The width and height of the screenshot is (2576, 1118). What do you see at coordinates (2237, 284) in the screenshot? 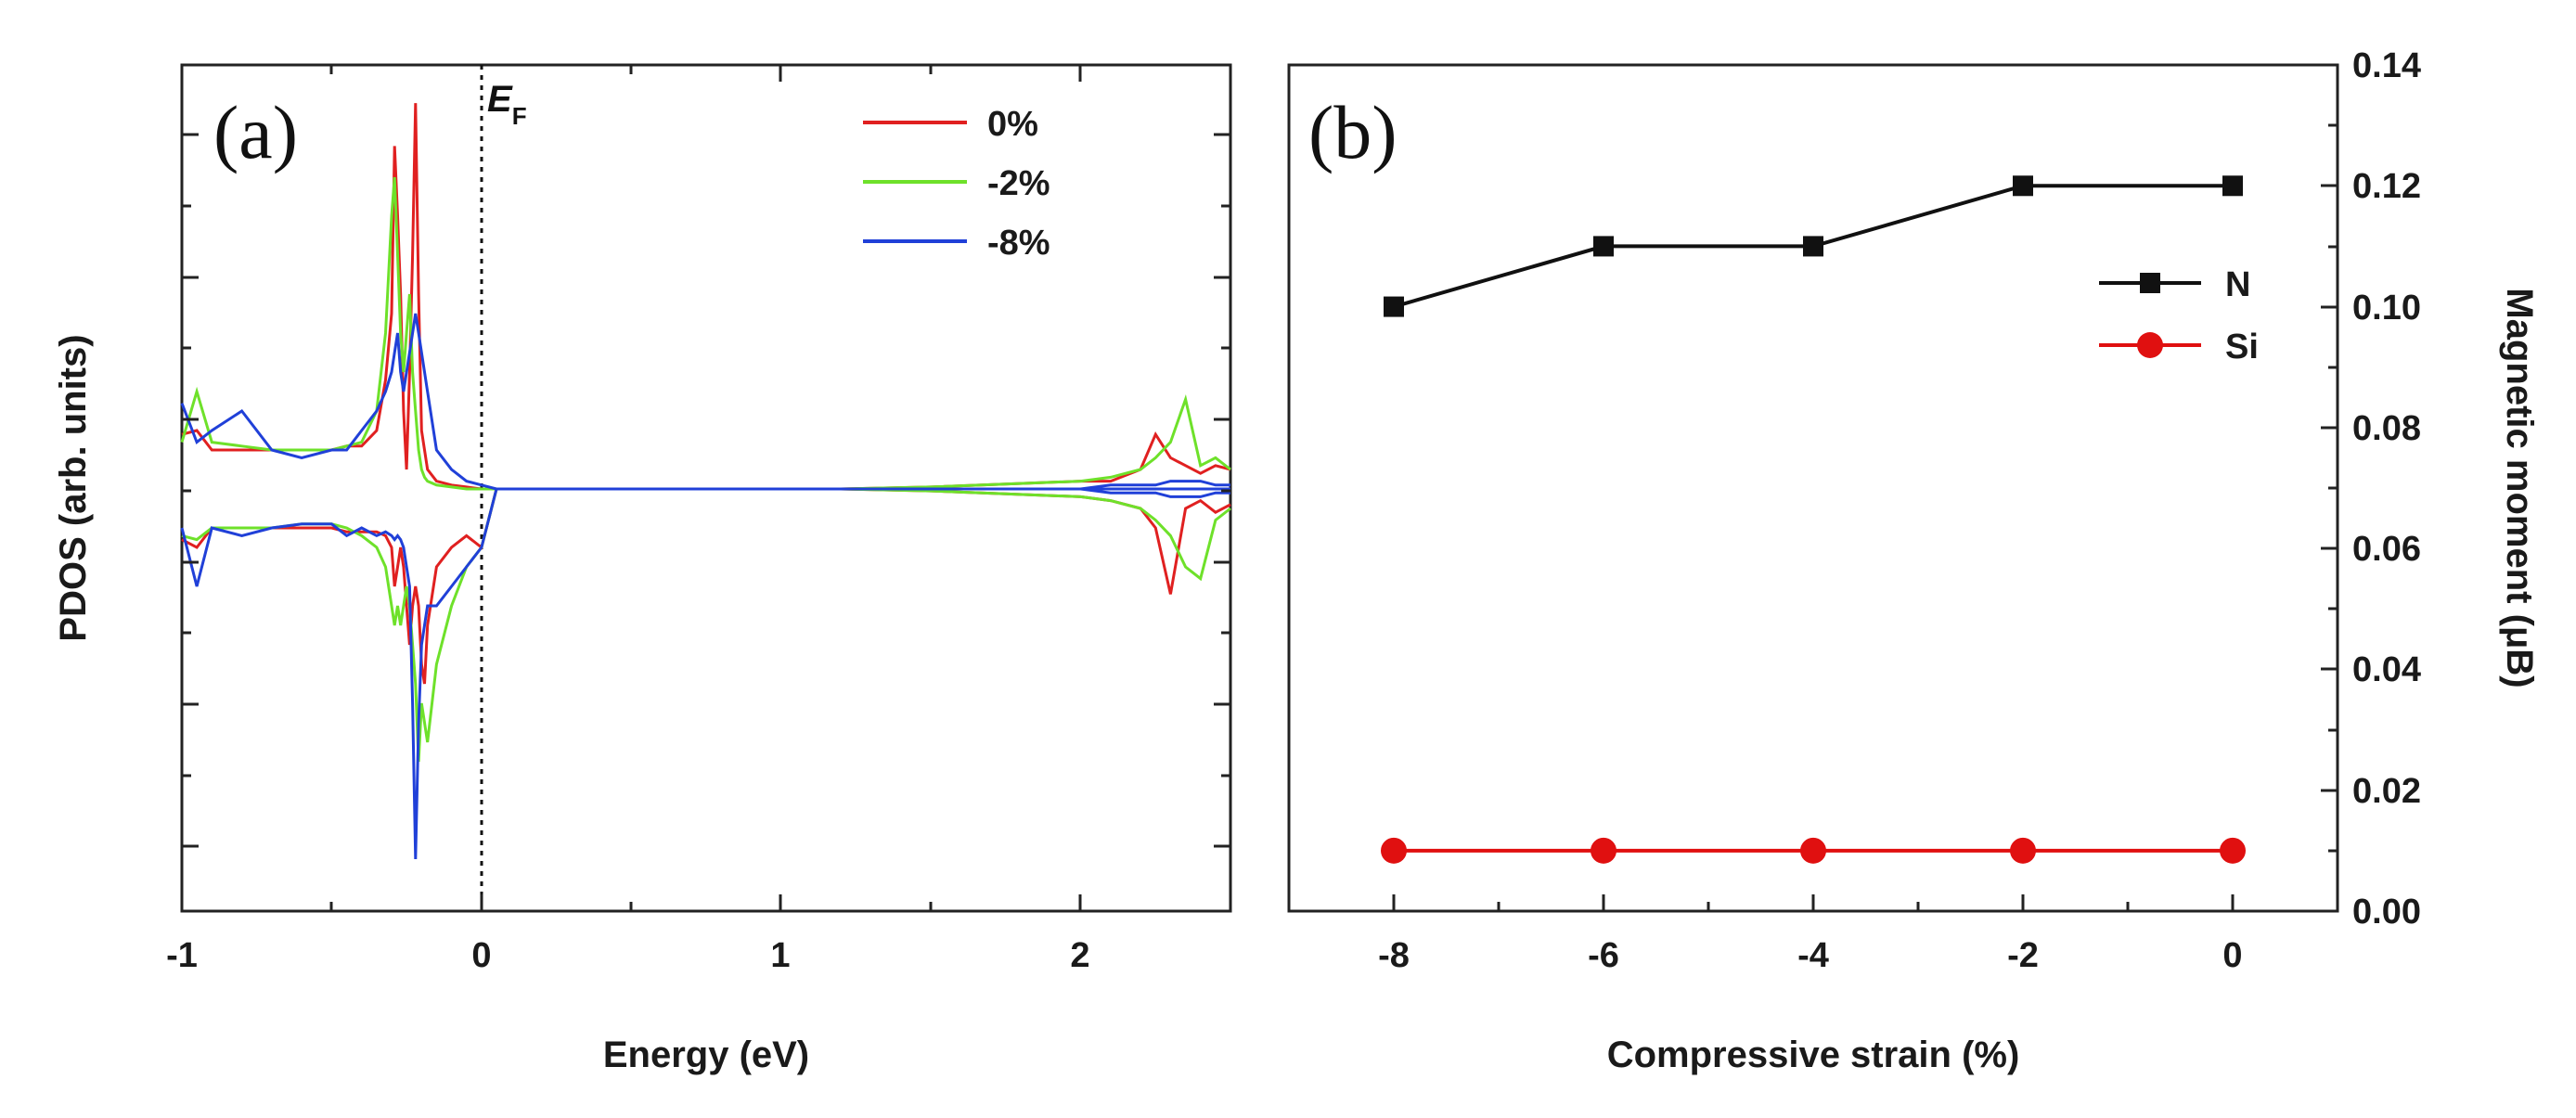
I see `legend-b-label-N: N` at bounding box center [2237, 284].